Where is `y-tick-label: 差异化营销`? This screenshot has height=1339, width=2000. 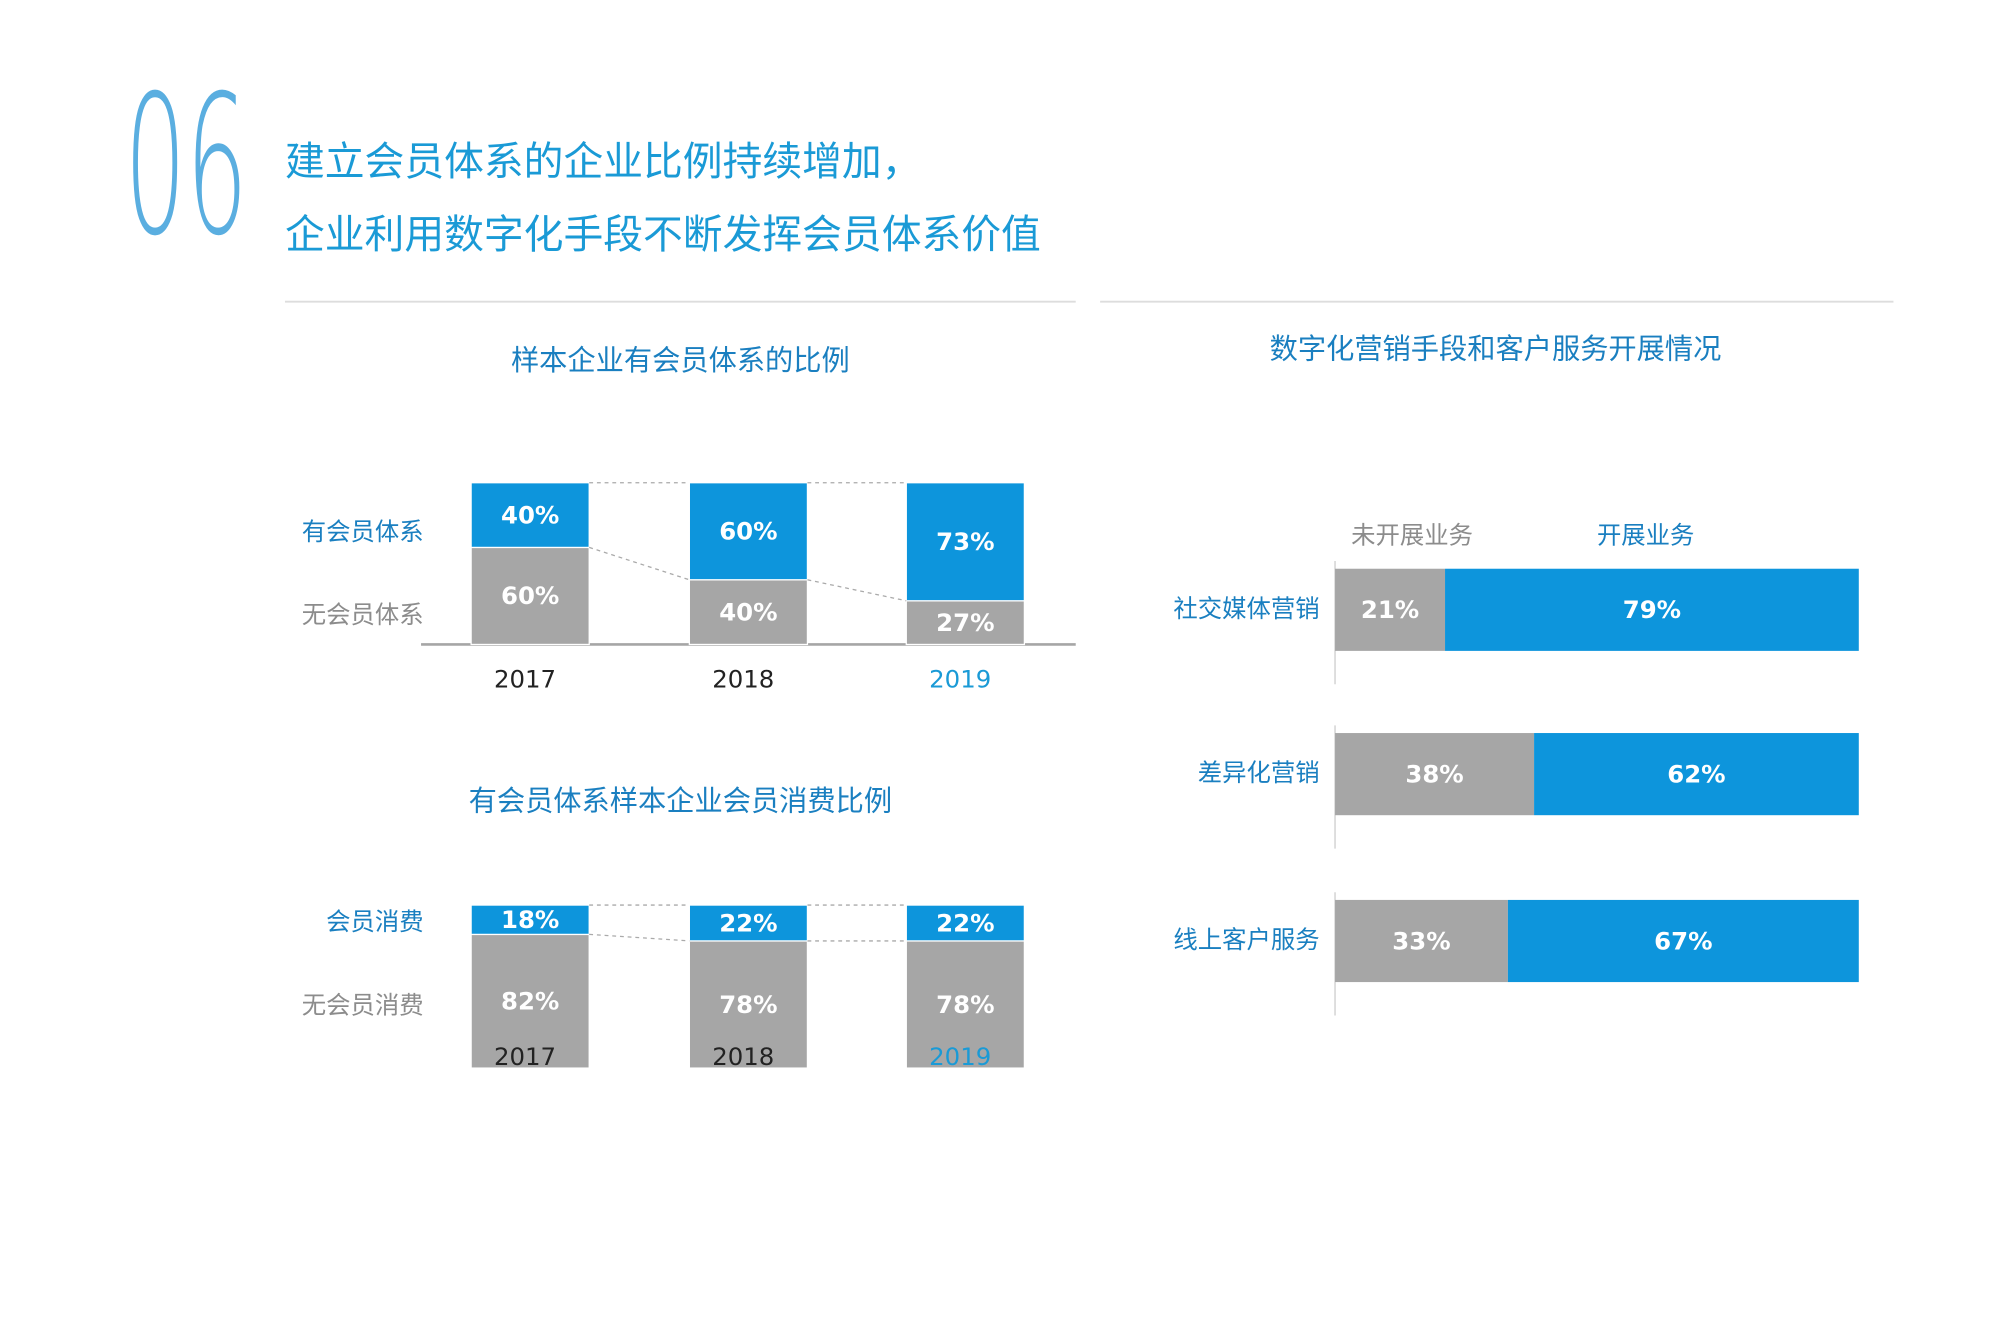 y-tick-label: 差异化营销 is located at coordinates (1259, 772).